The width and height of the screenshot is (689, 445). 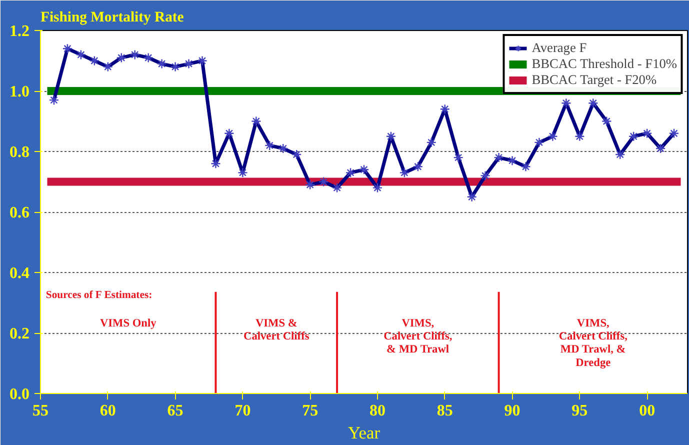 What do you see at coordinates (594, 80) in the screenshot?
I see `legend-label: BBCAC Target - F20%` at bounding box center [594, 80].